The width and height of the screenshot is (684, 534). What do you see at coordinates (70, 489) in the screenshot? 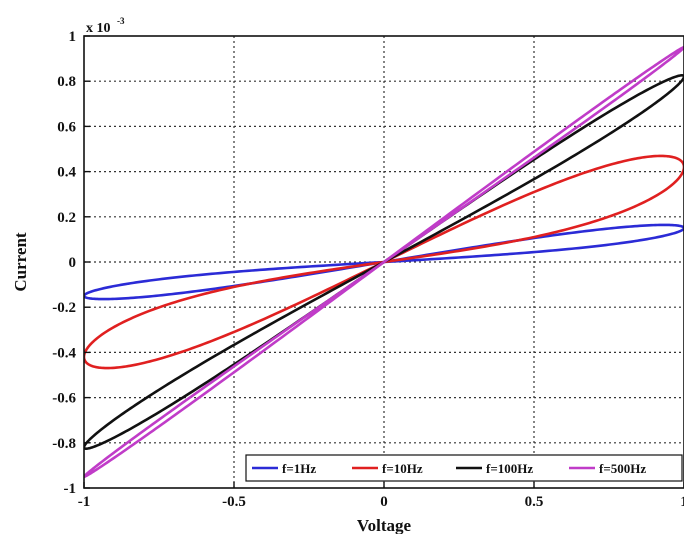
I see `y-tick-label: -1` at bounding box center [70, 489].